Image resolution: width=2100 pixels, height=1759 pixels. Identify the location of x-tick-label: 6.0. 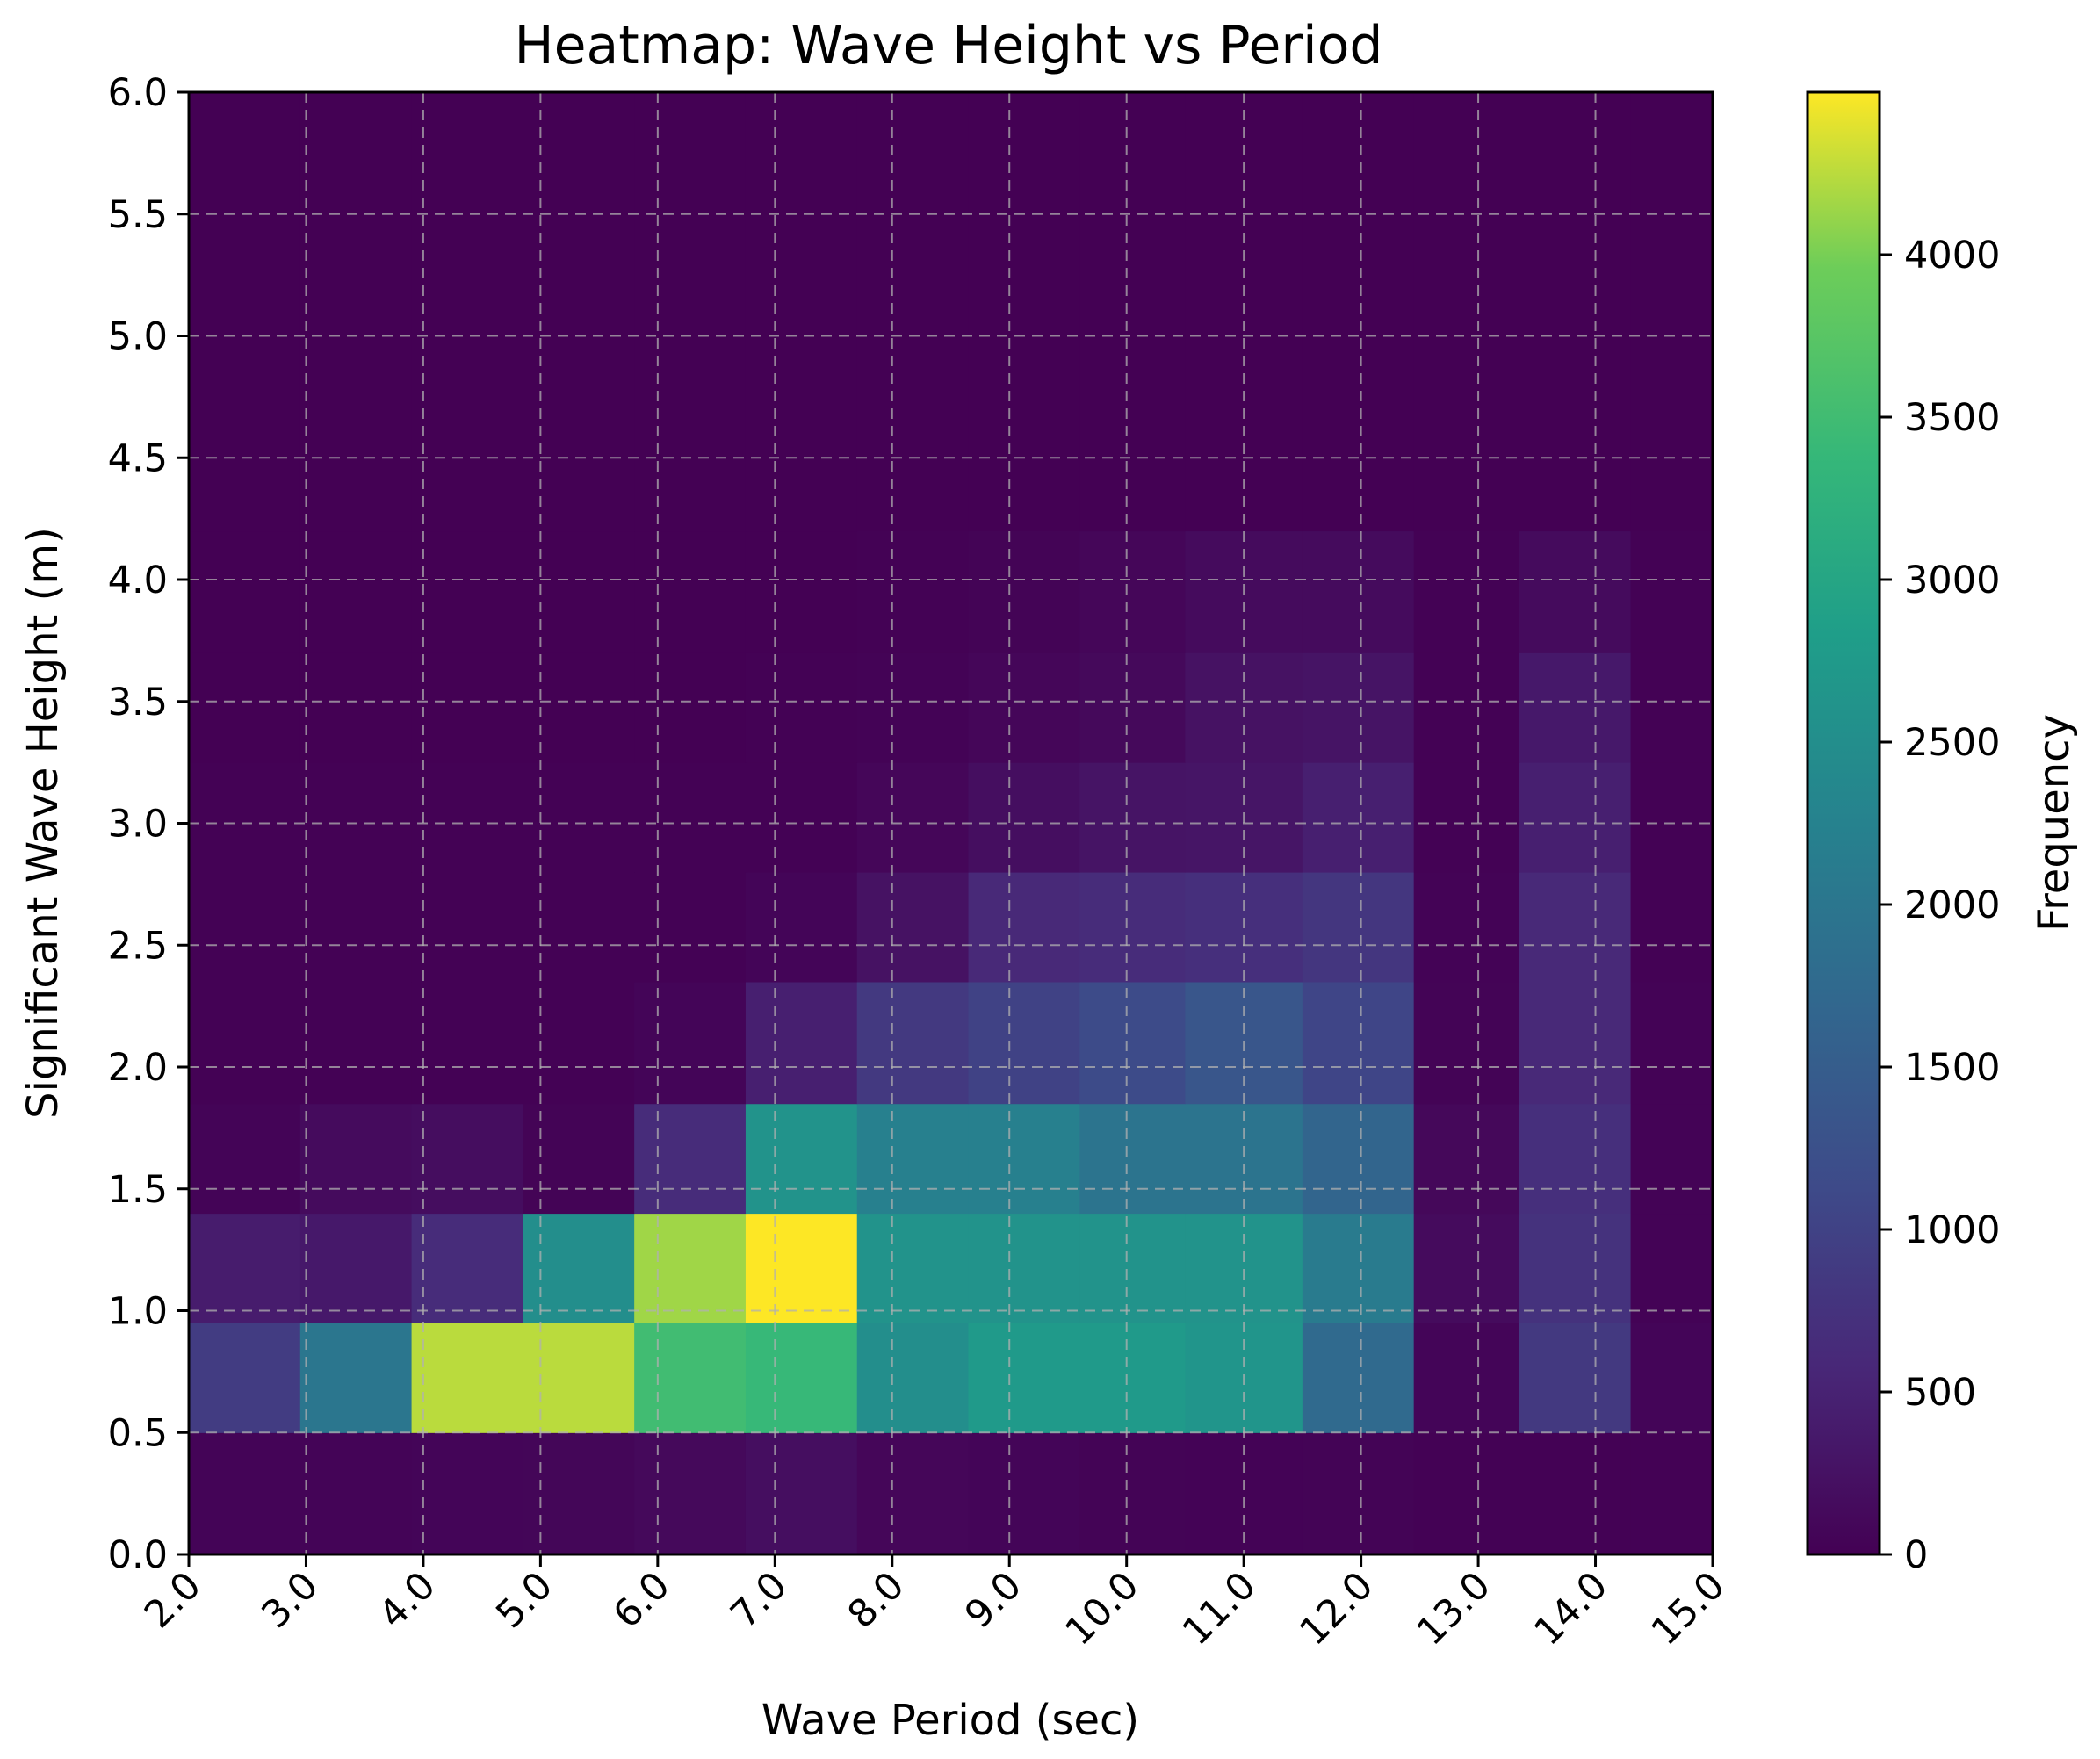
(642, 1600).